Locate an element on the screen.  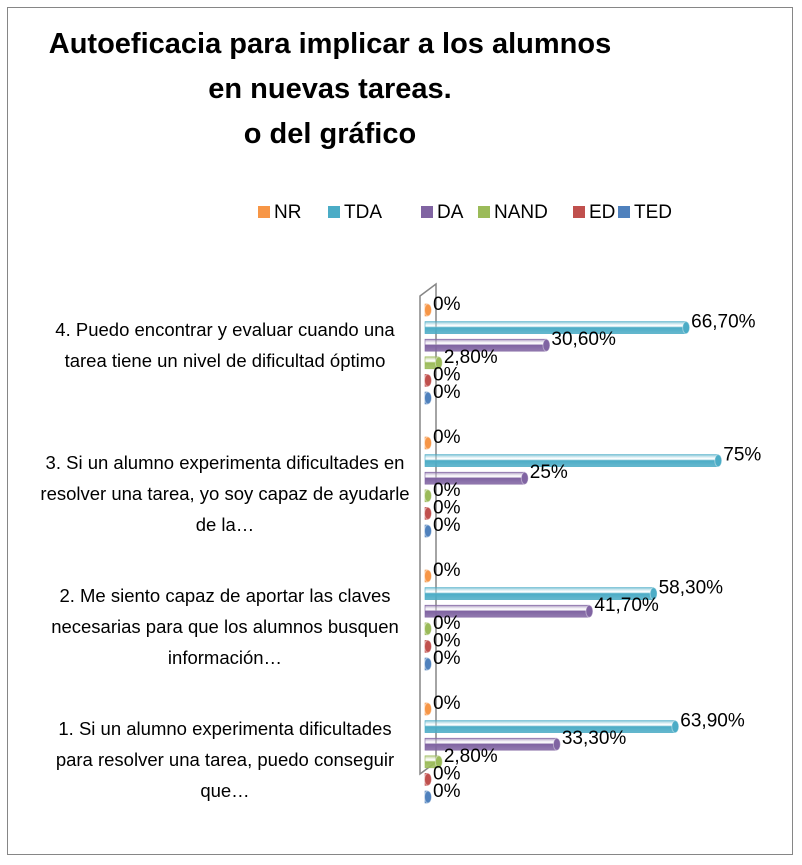
data-label: 41,70% is located at coordinates (626, 605).